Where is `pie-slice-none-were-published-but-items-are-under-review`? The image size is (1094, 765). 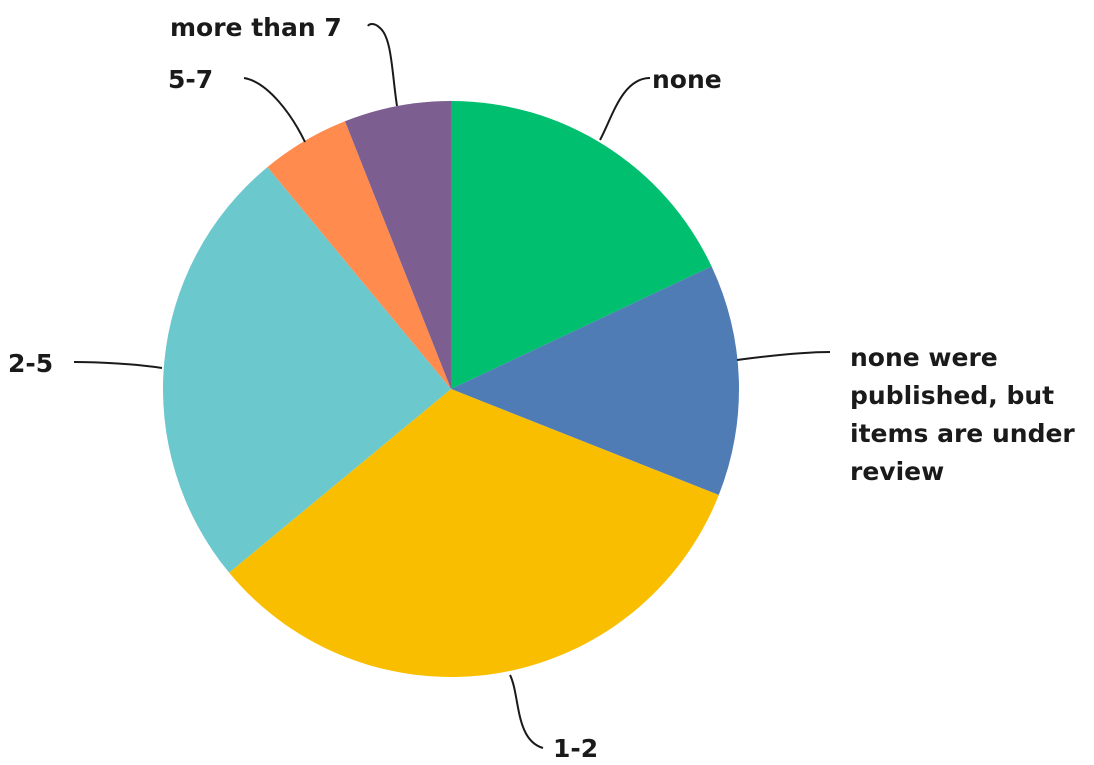
pie-slice-none-were-published-but-items-are-under-review is located at coordinates (595, 381).